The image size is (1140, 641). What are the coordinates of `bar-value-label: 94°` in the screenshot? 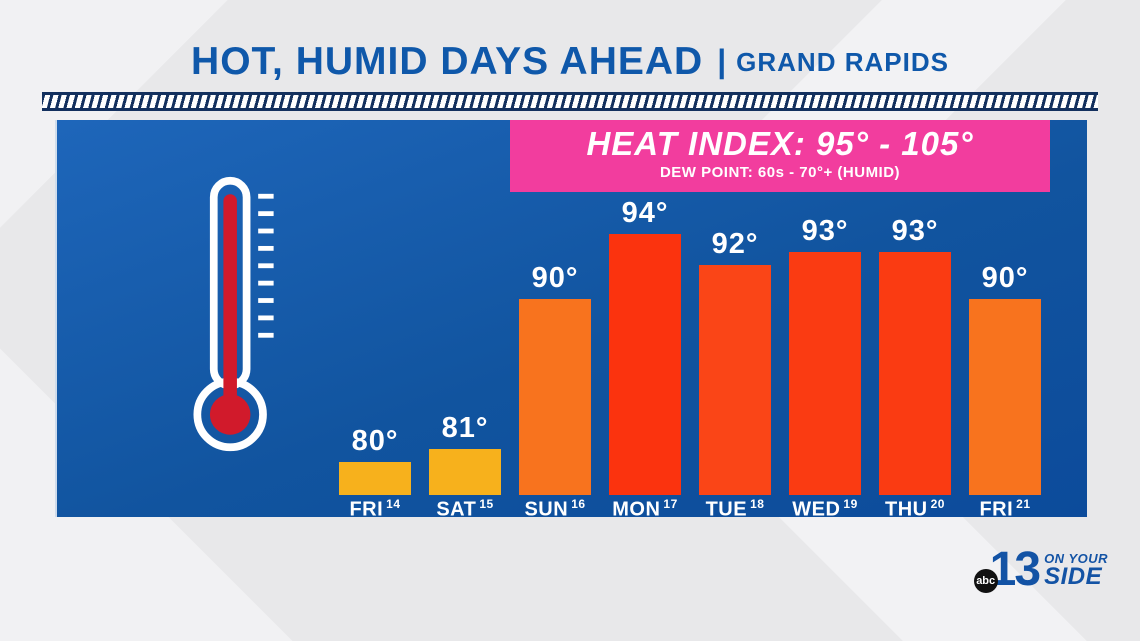 It's located at (645, 213).